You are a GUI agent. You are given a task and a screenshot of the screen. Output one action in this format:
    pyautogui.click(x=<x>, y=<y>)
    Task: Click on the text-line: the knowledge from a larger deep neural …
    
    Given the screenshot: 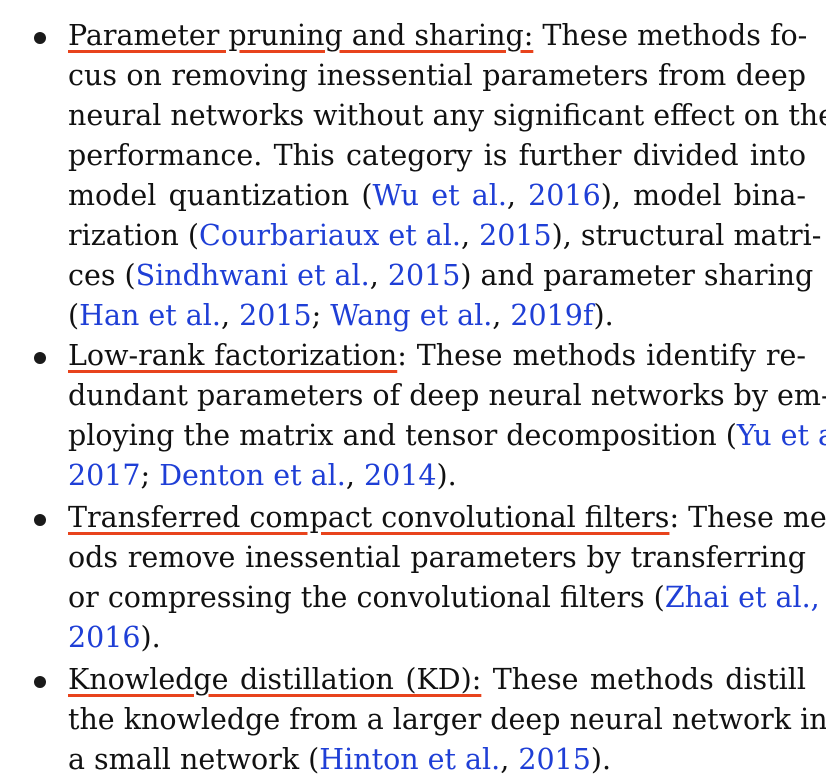 What is the action you would take?
    pyautogui.click(x=447, y=719)
    